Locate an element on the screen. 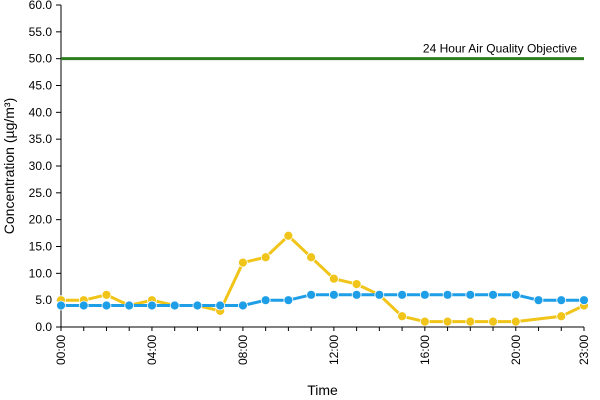 This screenshot has height=400, width=600. y-tick-label: 50.0 is located at coordinates (41, 59).